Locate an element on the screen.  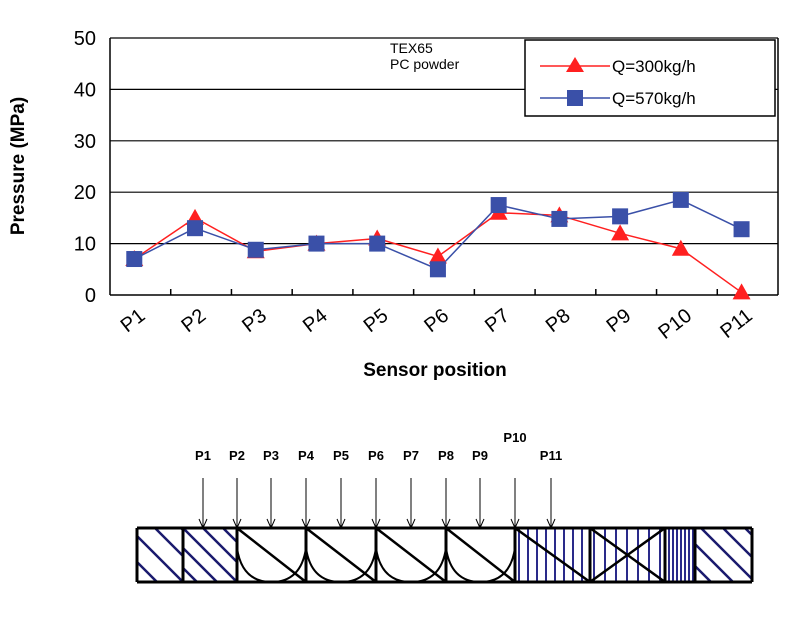
x-tick-label: P2 is located at coordinates (193, 321).